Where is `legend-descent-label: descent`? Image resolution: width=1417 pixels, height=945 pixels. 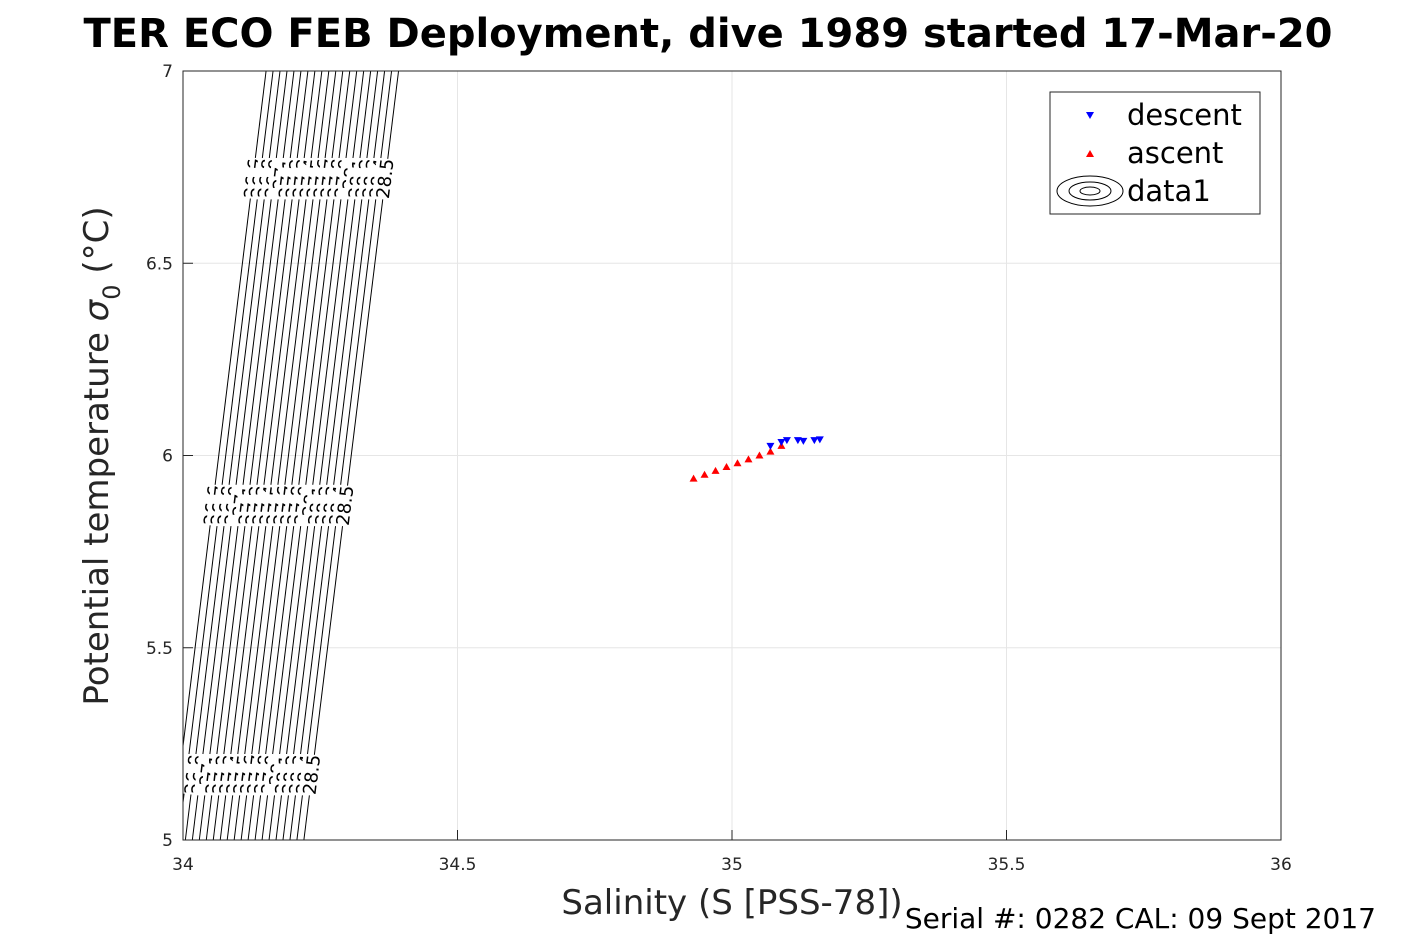
legend-descent-label: descent is located at coordinates (1184, 115).